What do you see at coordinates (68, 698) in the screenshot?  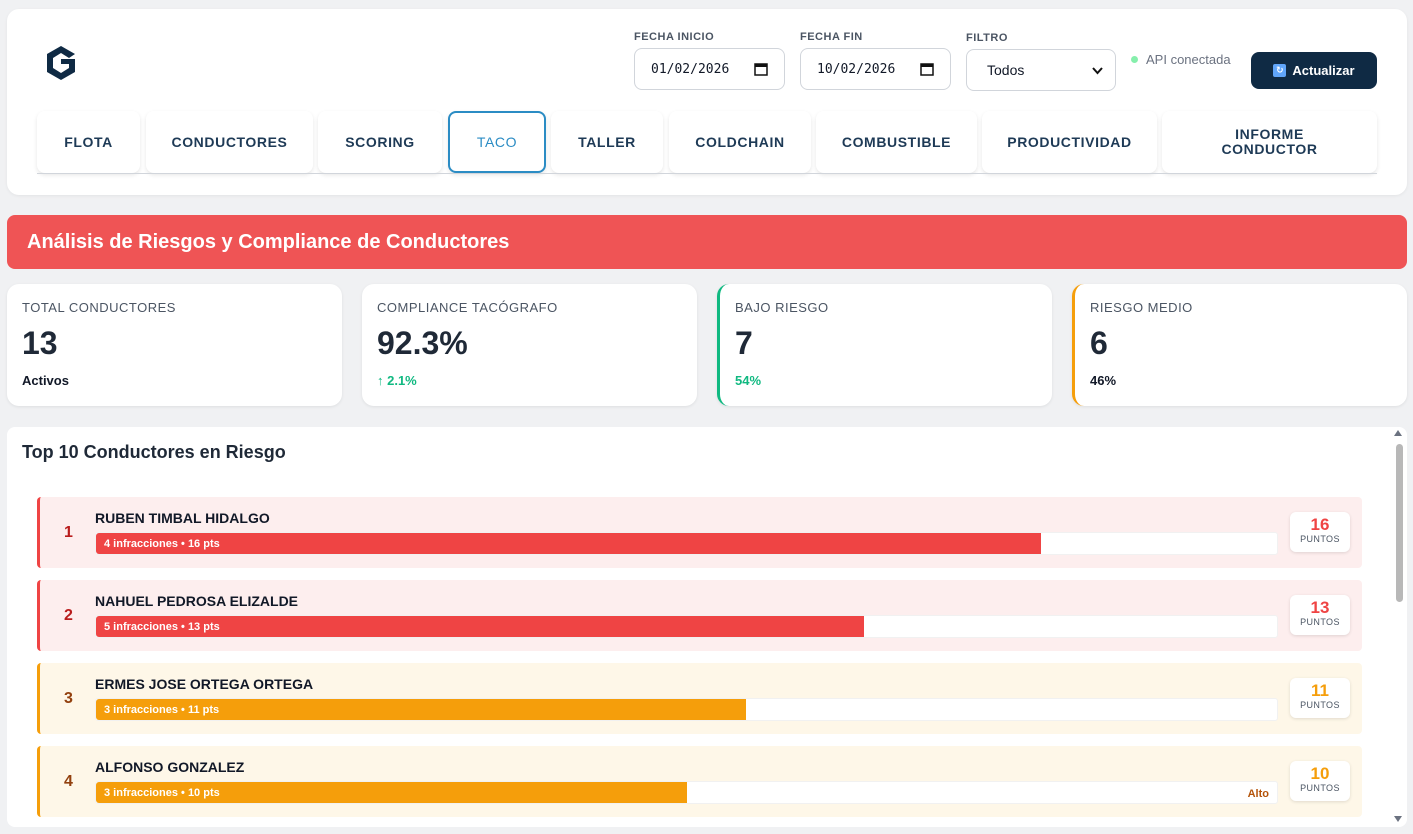 I see `risk-rank: 3` at bounding box center [68, 698].